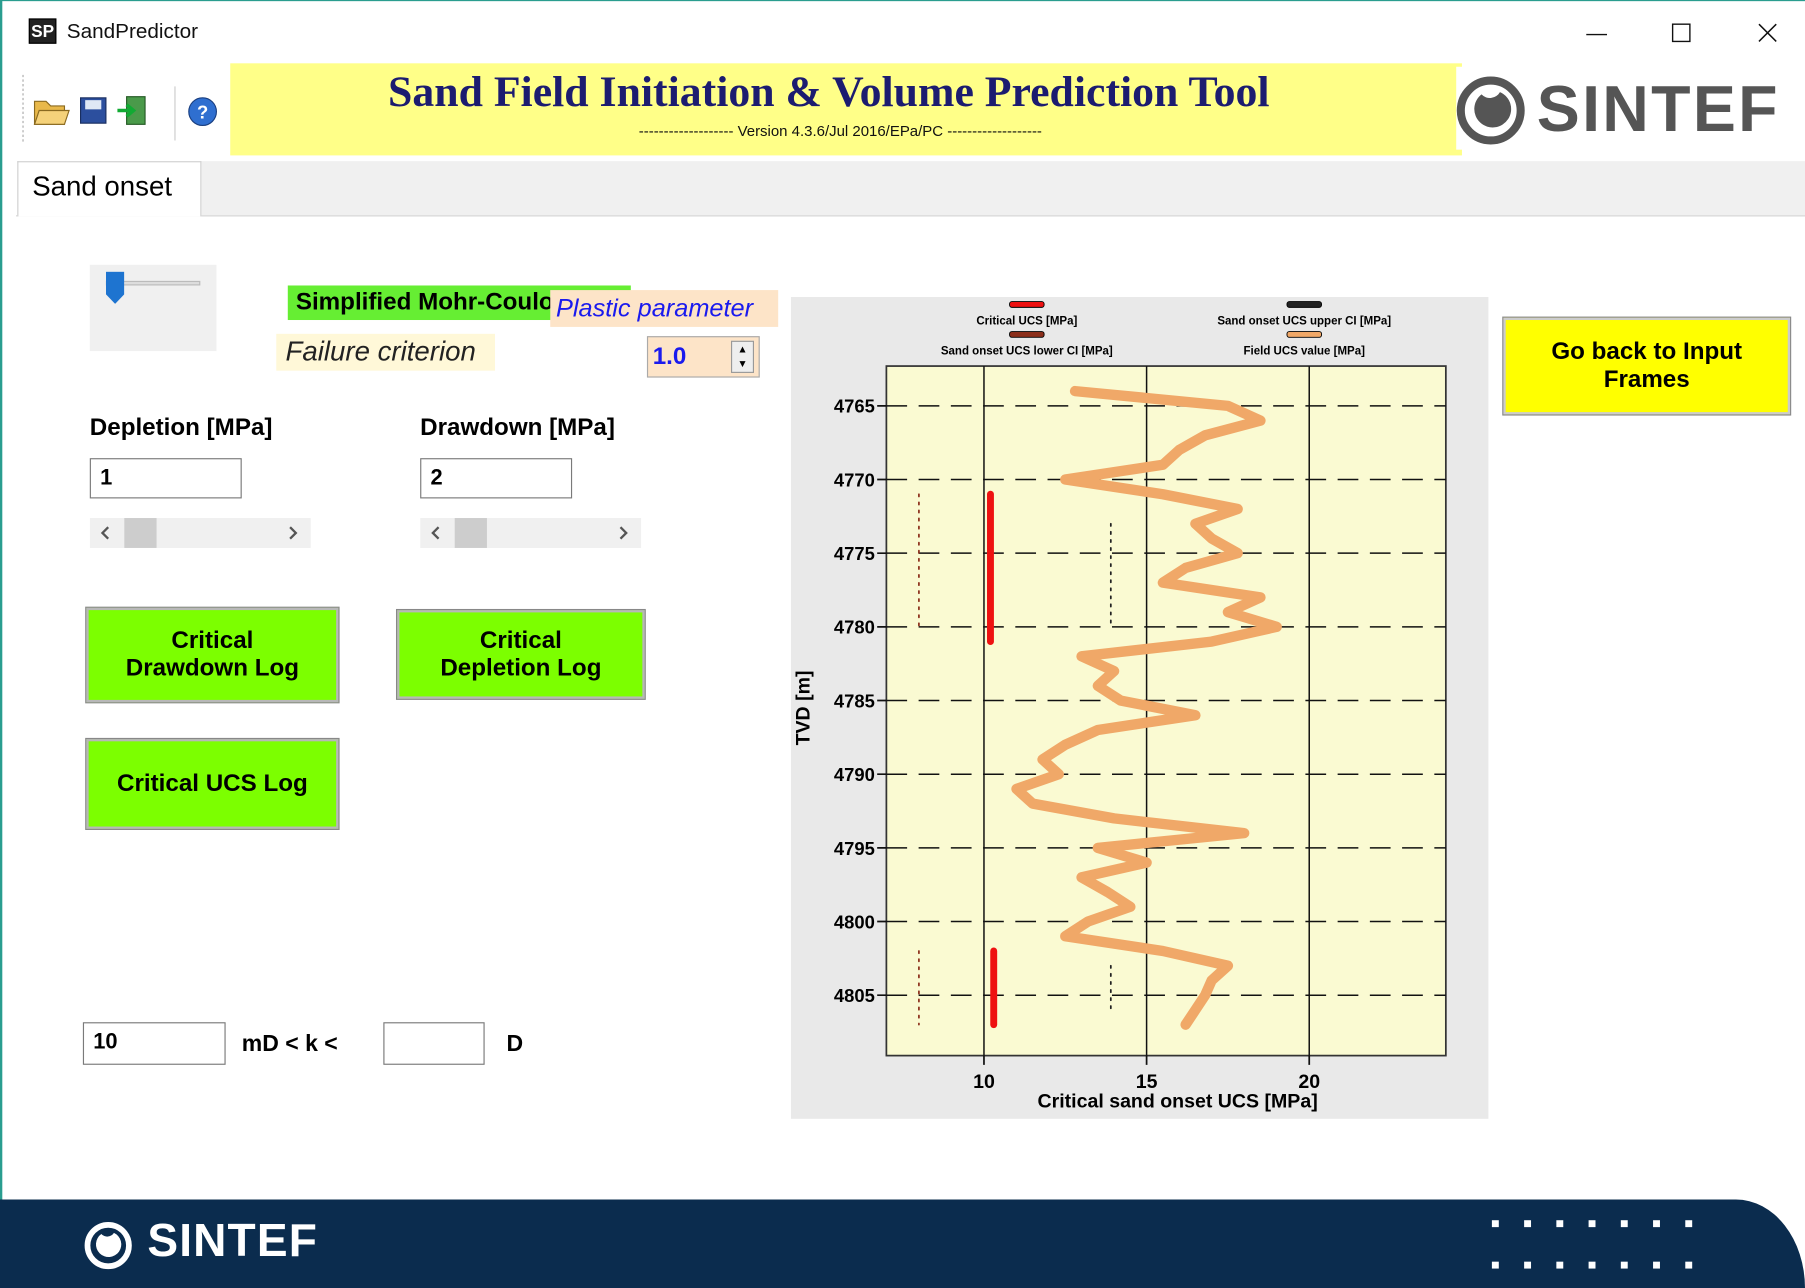 This screenshot has height=1288, width=1805. What do you see at coordinates (385, 352) in the screenshot?
I see `failure-criterion-label: Failure criterion` at bounding box center [385, 352].